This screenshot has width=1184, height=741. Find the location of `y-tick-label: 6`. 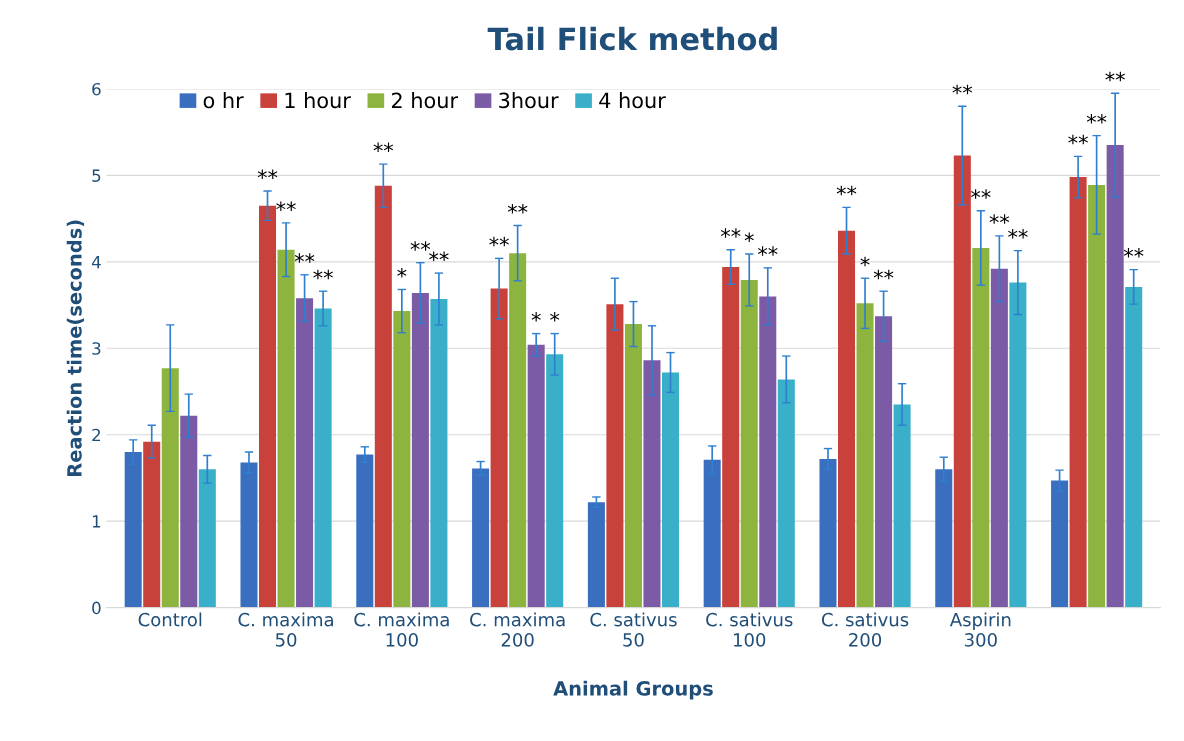

y-tick-label: 6 is located at coordinates (96, 89).